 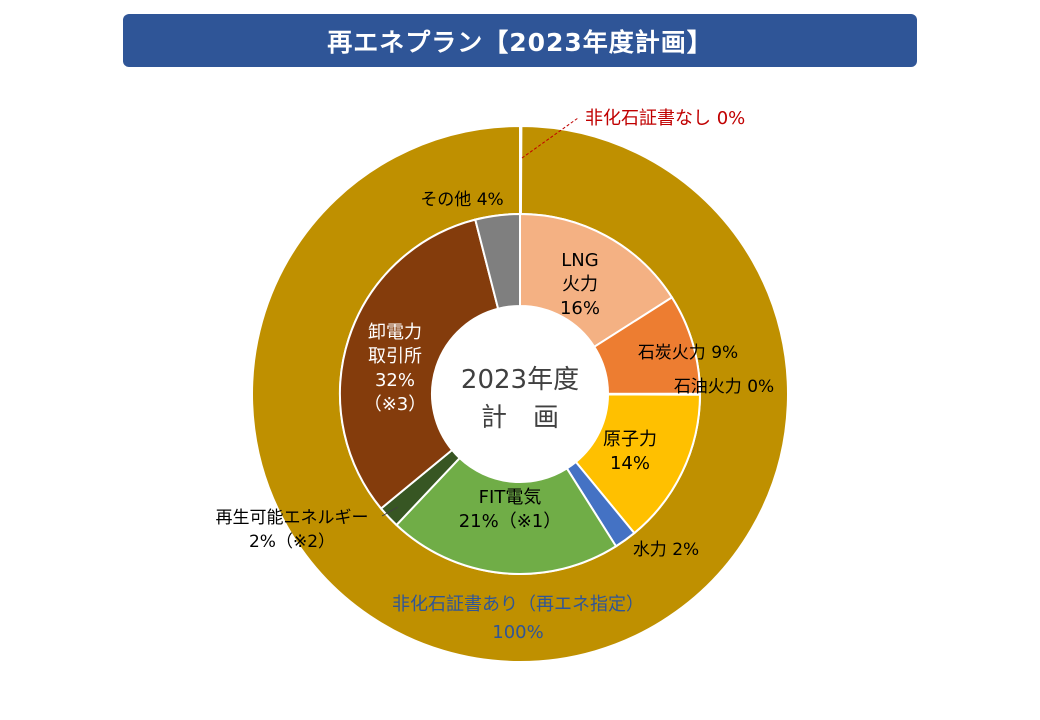 I want to click on label-fit--5-line-0: FIT電気, so click(x=510, y=497).